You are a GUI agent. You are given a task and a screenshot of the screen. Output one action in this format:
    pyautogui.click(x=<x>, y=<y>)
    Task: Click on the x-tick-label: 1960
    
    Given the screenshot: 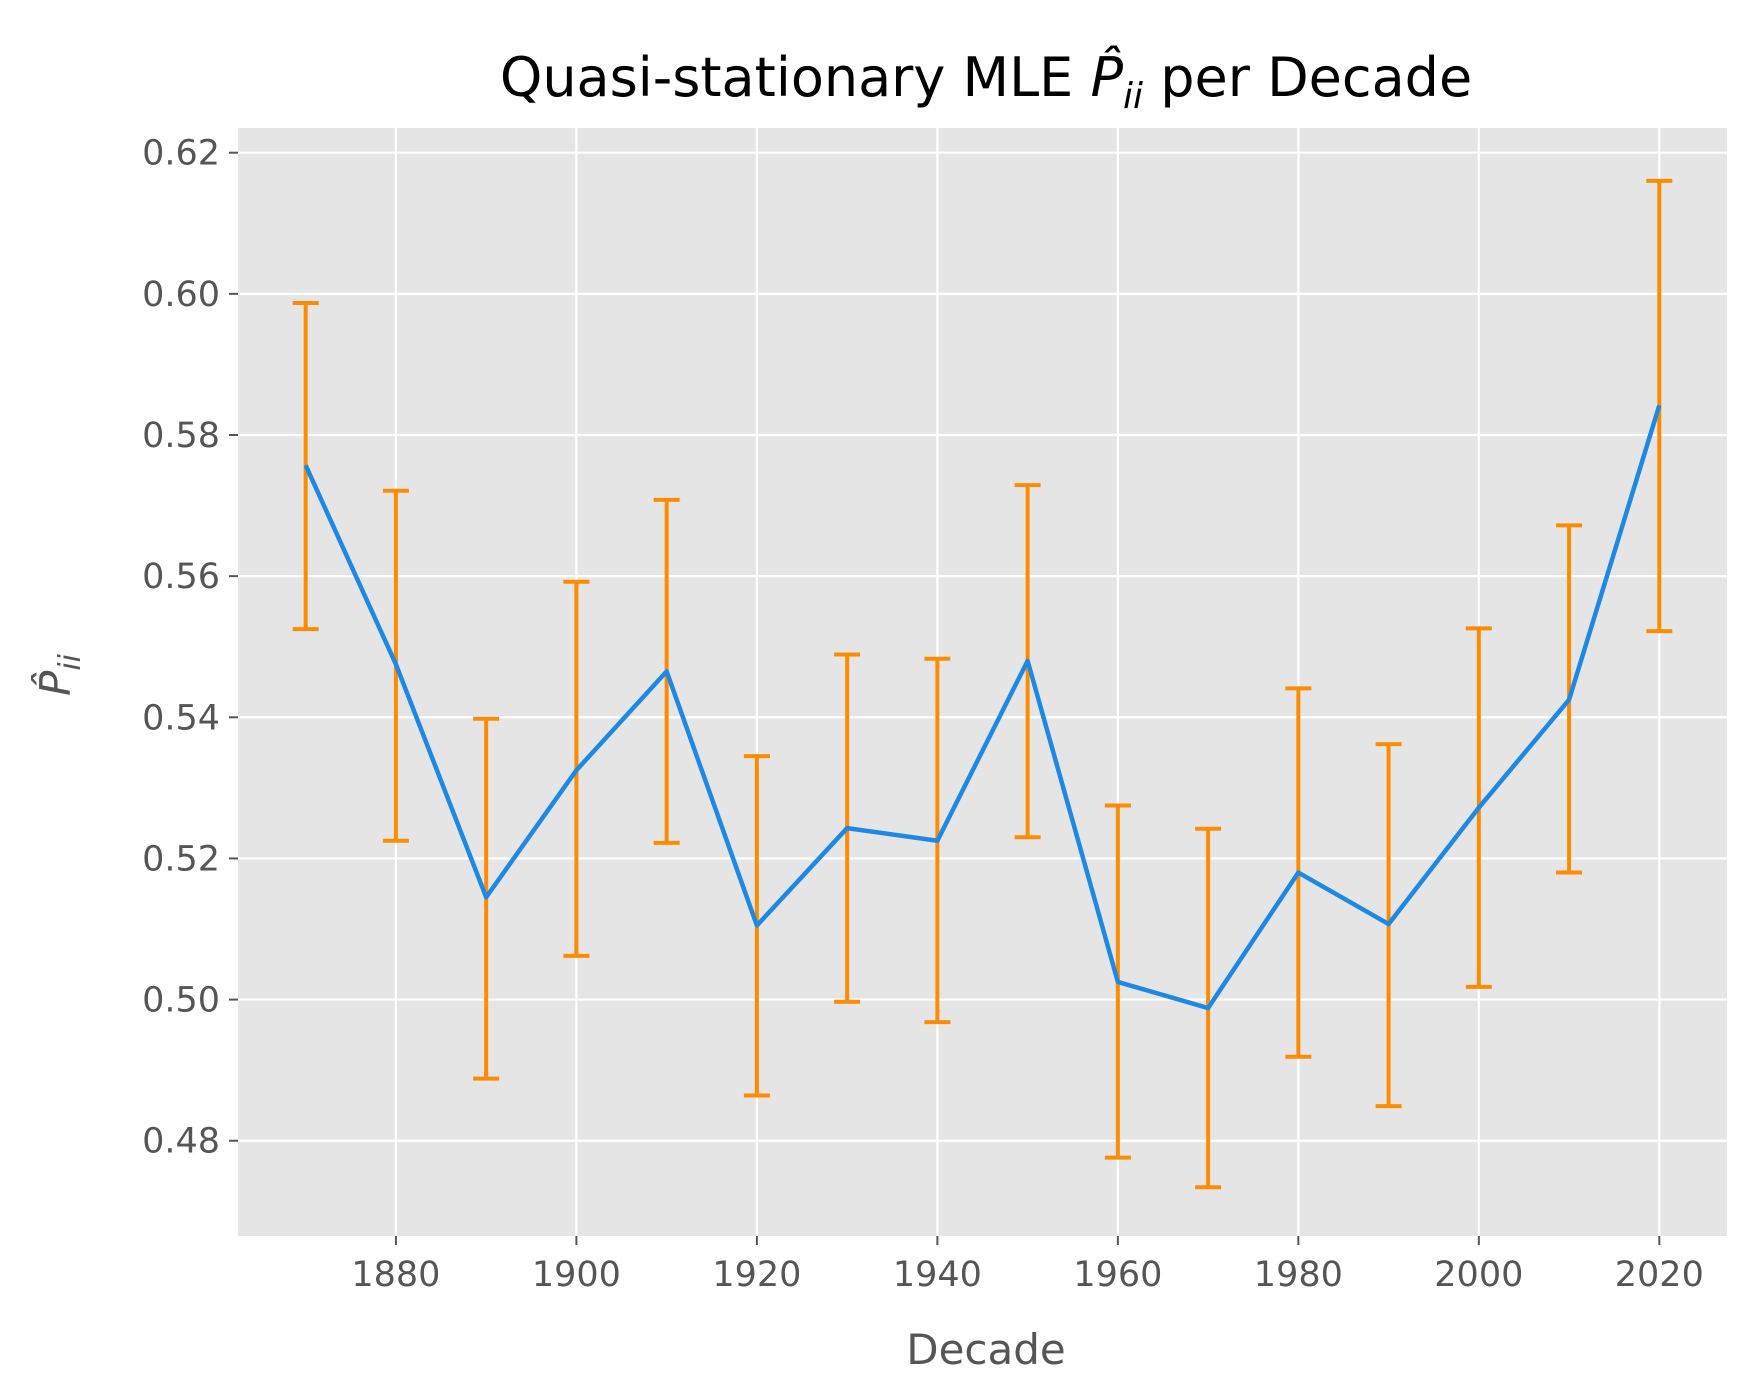 What is the action you would take?
    pyautogui.click(x=1117, y=1275)
    